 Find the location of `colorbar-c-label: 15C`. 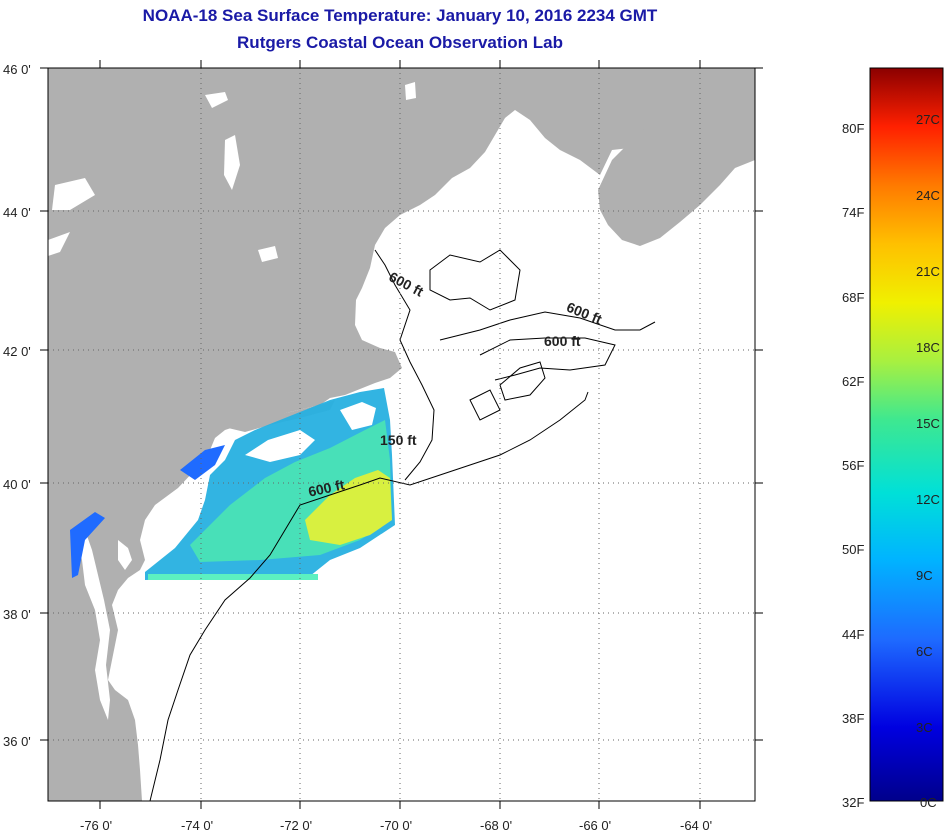

colorbar-c-label: 15C is located at coordinates (928, 423).